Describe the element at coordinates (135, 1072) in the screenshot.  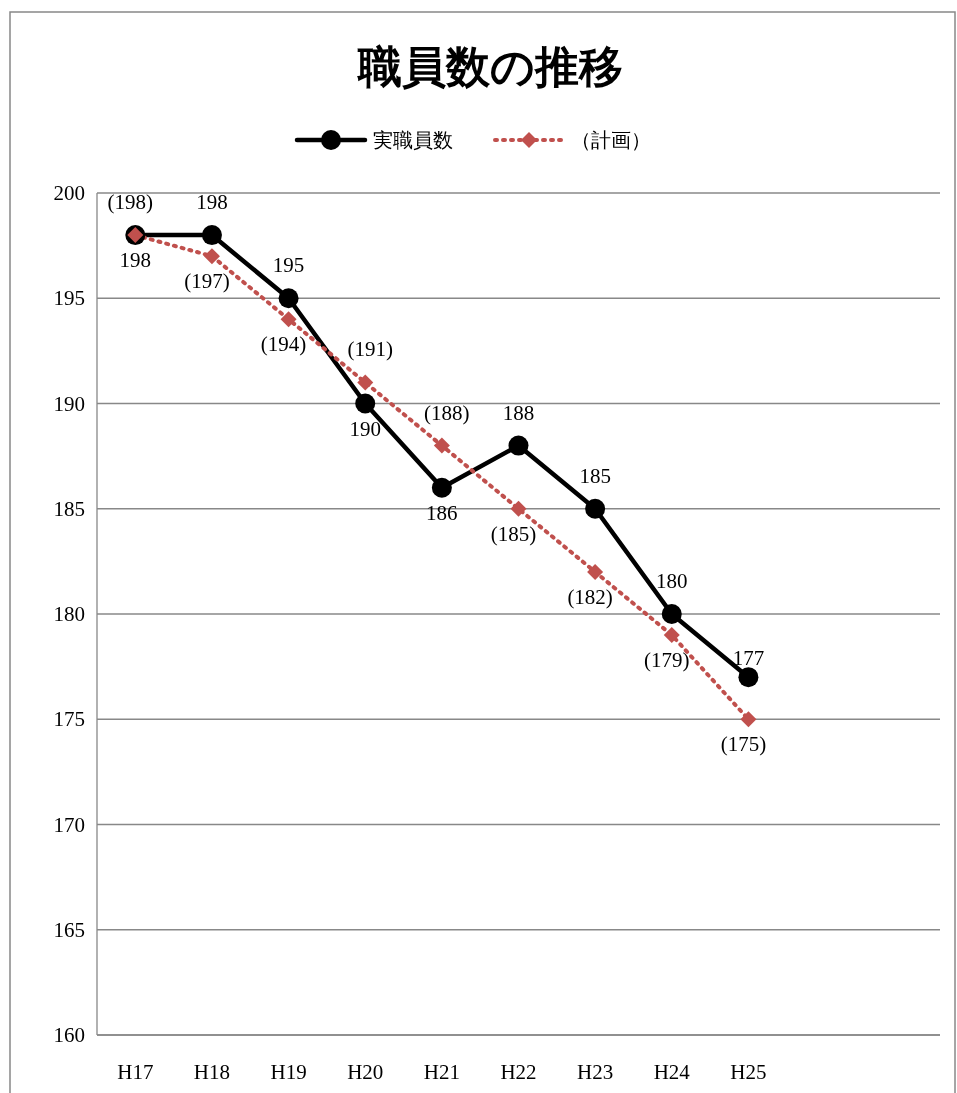
I see `x-tick-label: H17` at that location.